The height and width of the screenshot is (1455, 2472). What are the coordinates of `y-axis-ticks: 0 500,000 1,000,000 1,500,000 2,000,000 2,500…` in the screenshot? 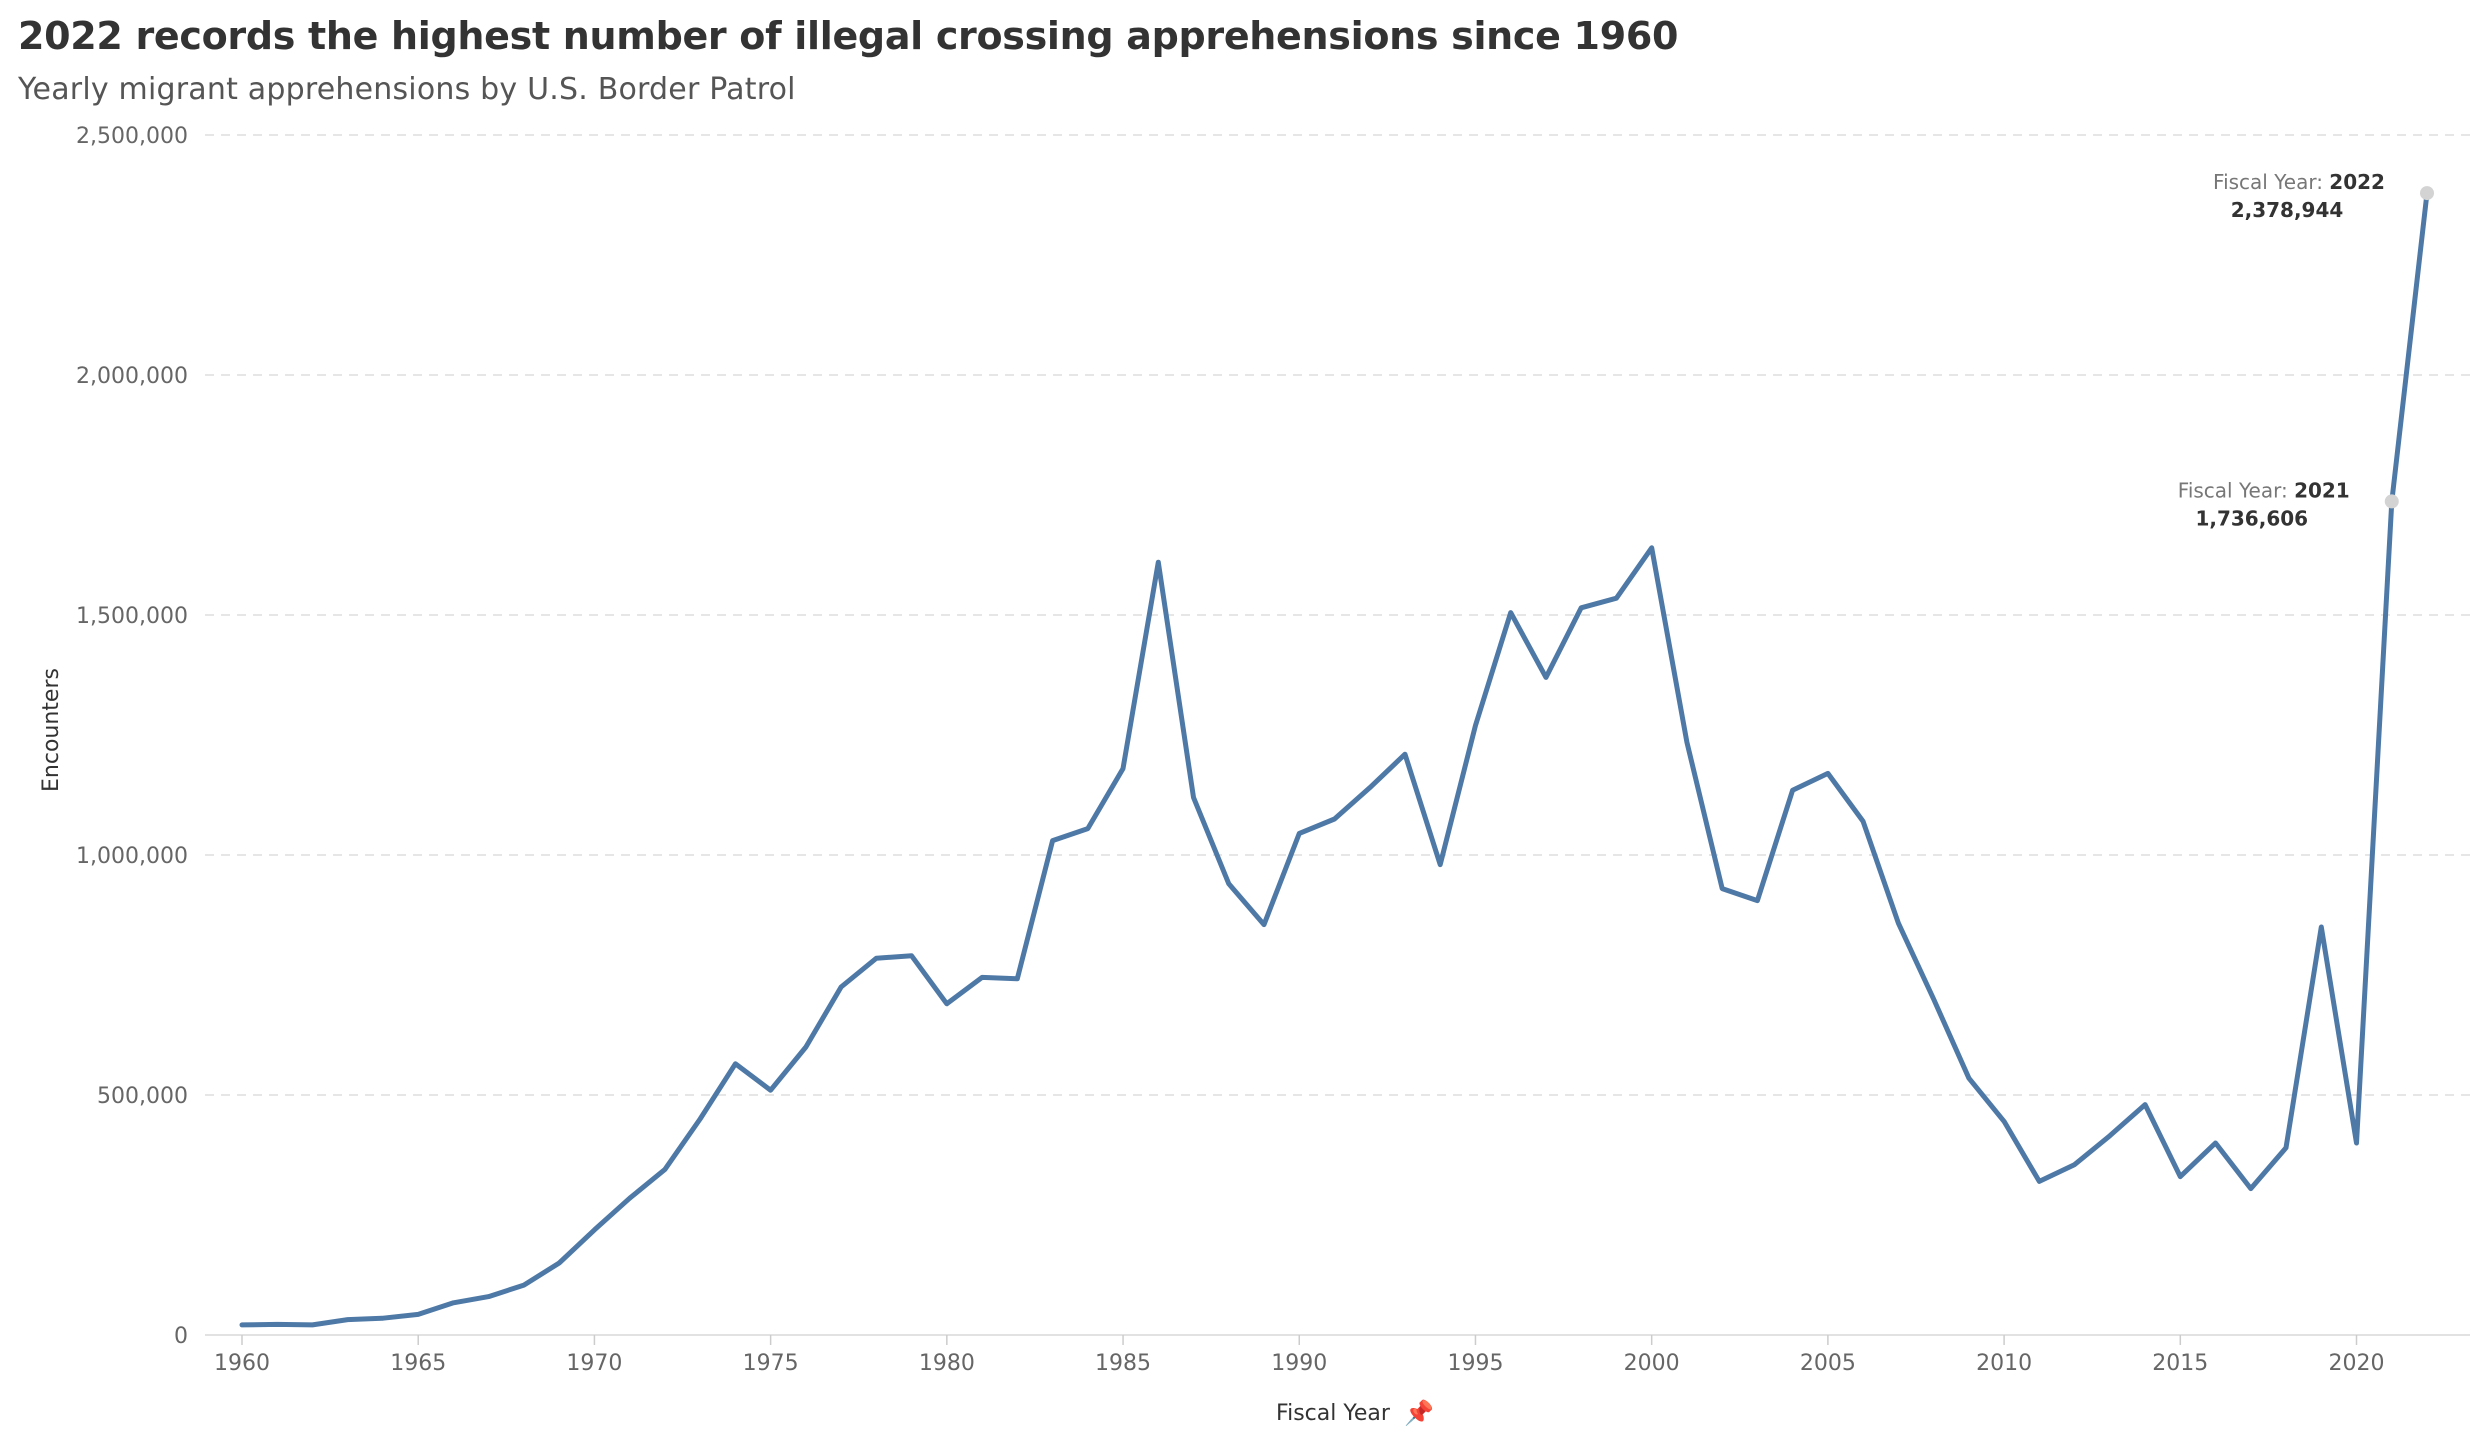 It's located at (132, 736).